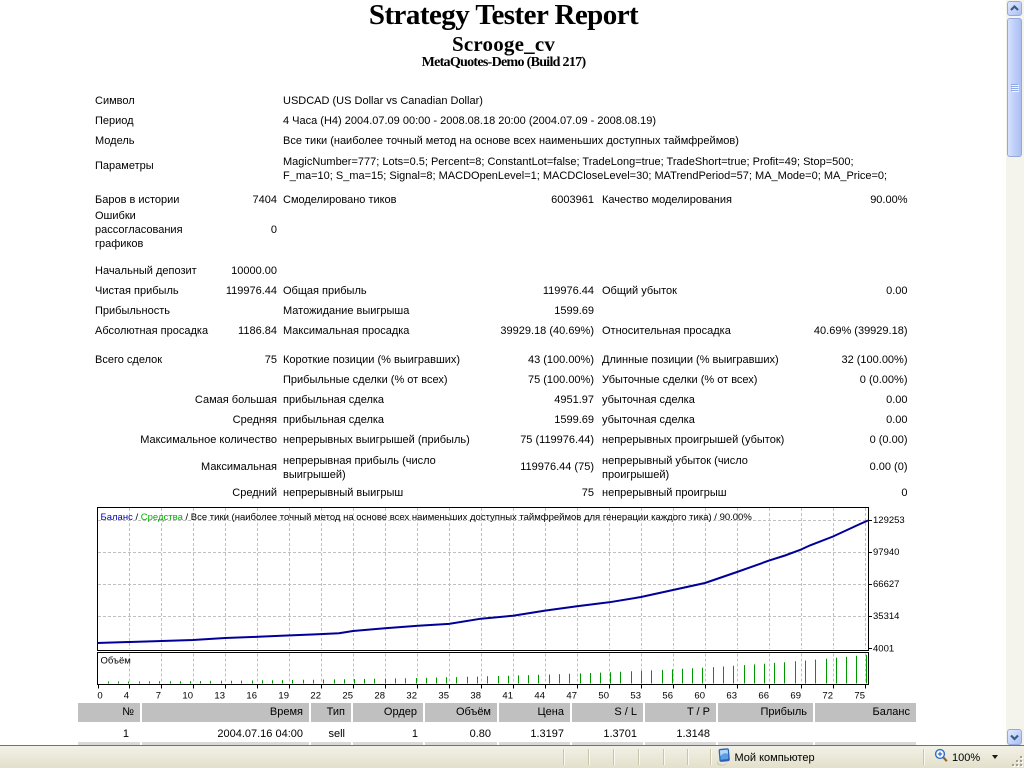 This screenshot has width=1024, height=768. What do you see at coordinates (379, 696) in the screenshot?
I see `svg-text: 28` at bounding box center [379, 696].